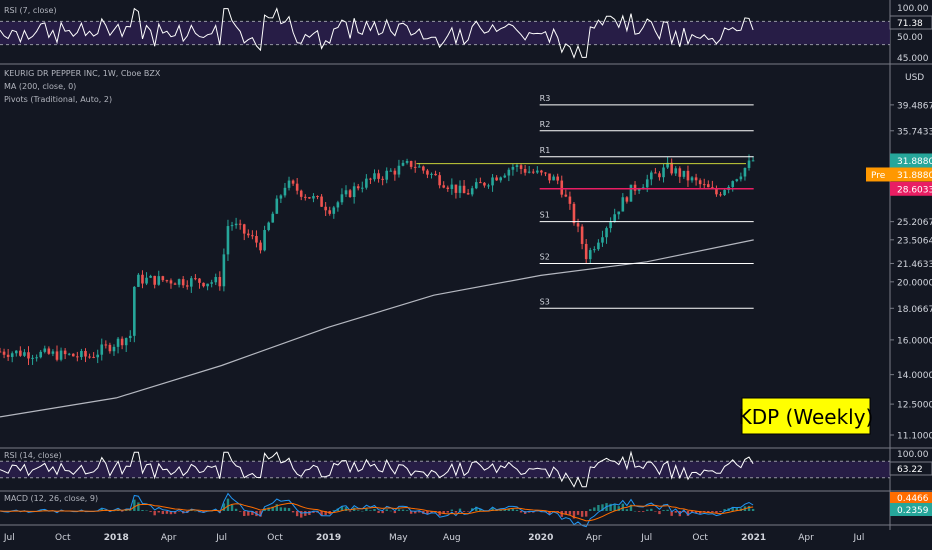 Image resolution: width=932 pixels, height=550 pixels. Describe the element at coordinates (878, 176) in the screenshot. I see `pre-tag-label: Pre` at that location.